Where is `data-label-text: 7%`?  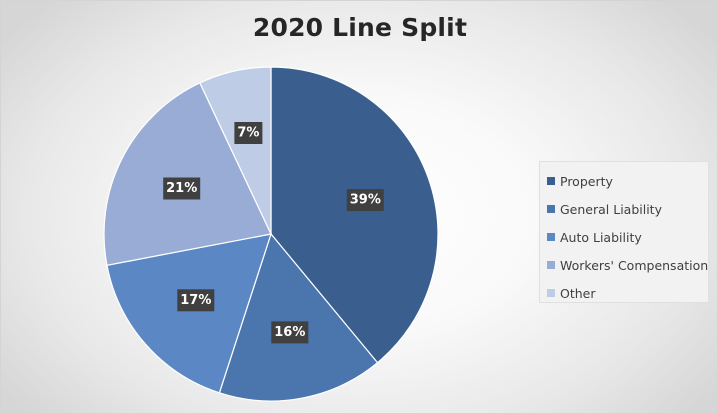
data-label-text: 7% is located at coordinates (248, 133).